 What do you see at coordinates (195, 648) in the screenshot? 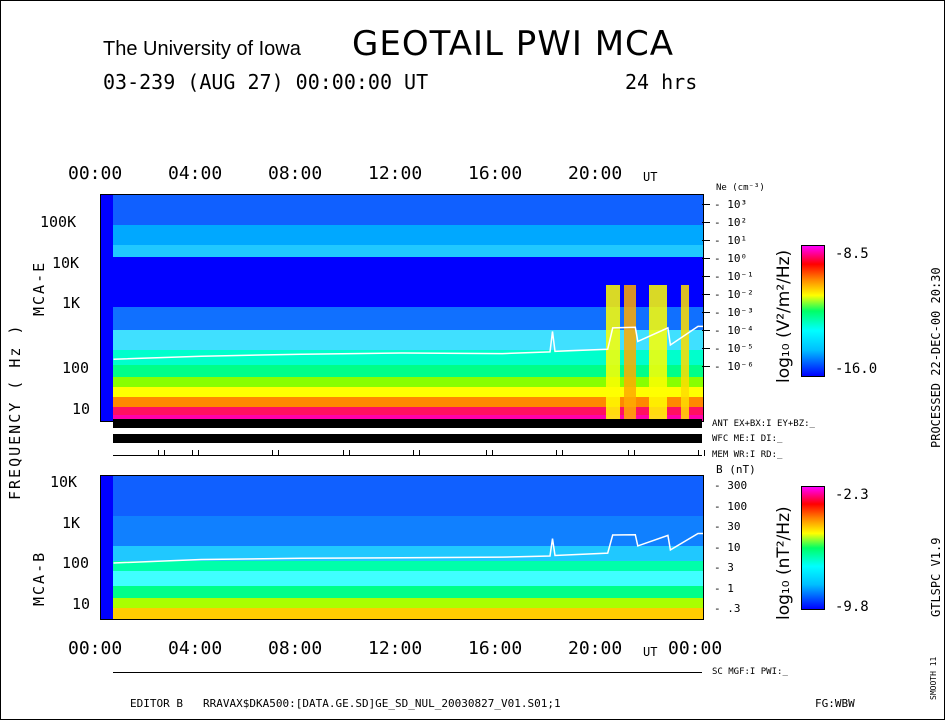
I see `bottom-tick-1: 04:00` at bounding box center [195, 648].